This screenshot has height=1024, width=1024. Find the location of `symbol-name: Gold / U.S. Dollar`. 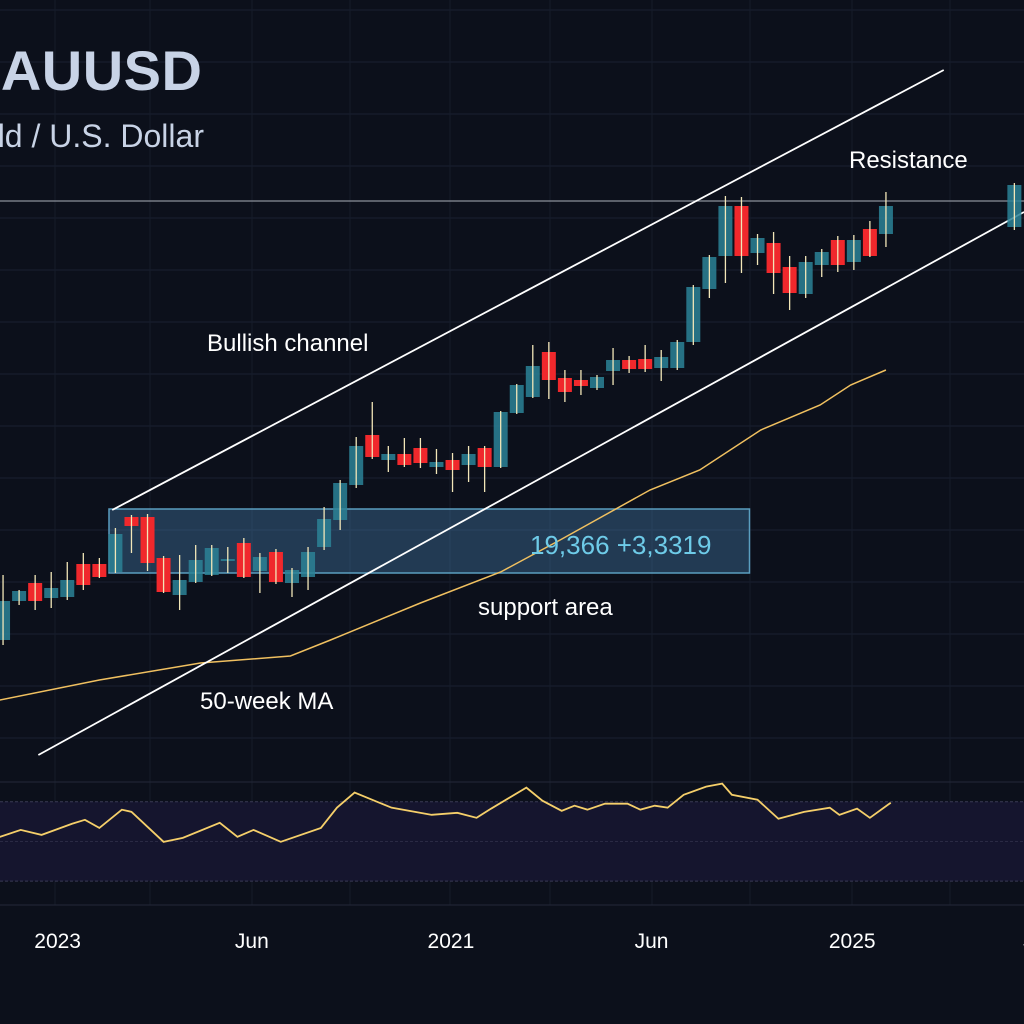

symbol-name: Gold / U.S. Dollar is located at coordinates (102, 136).